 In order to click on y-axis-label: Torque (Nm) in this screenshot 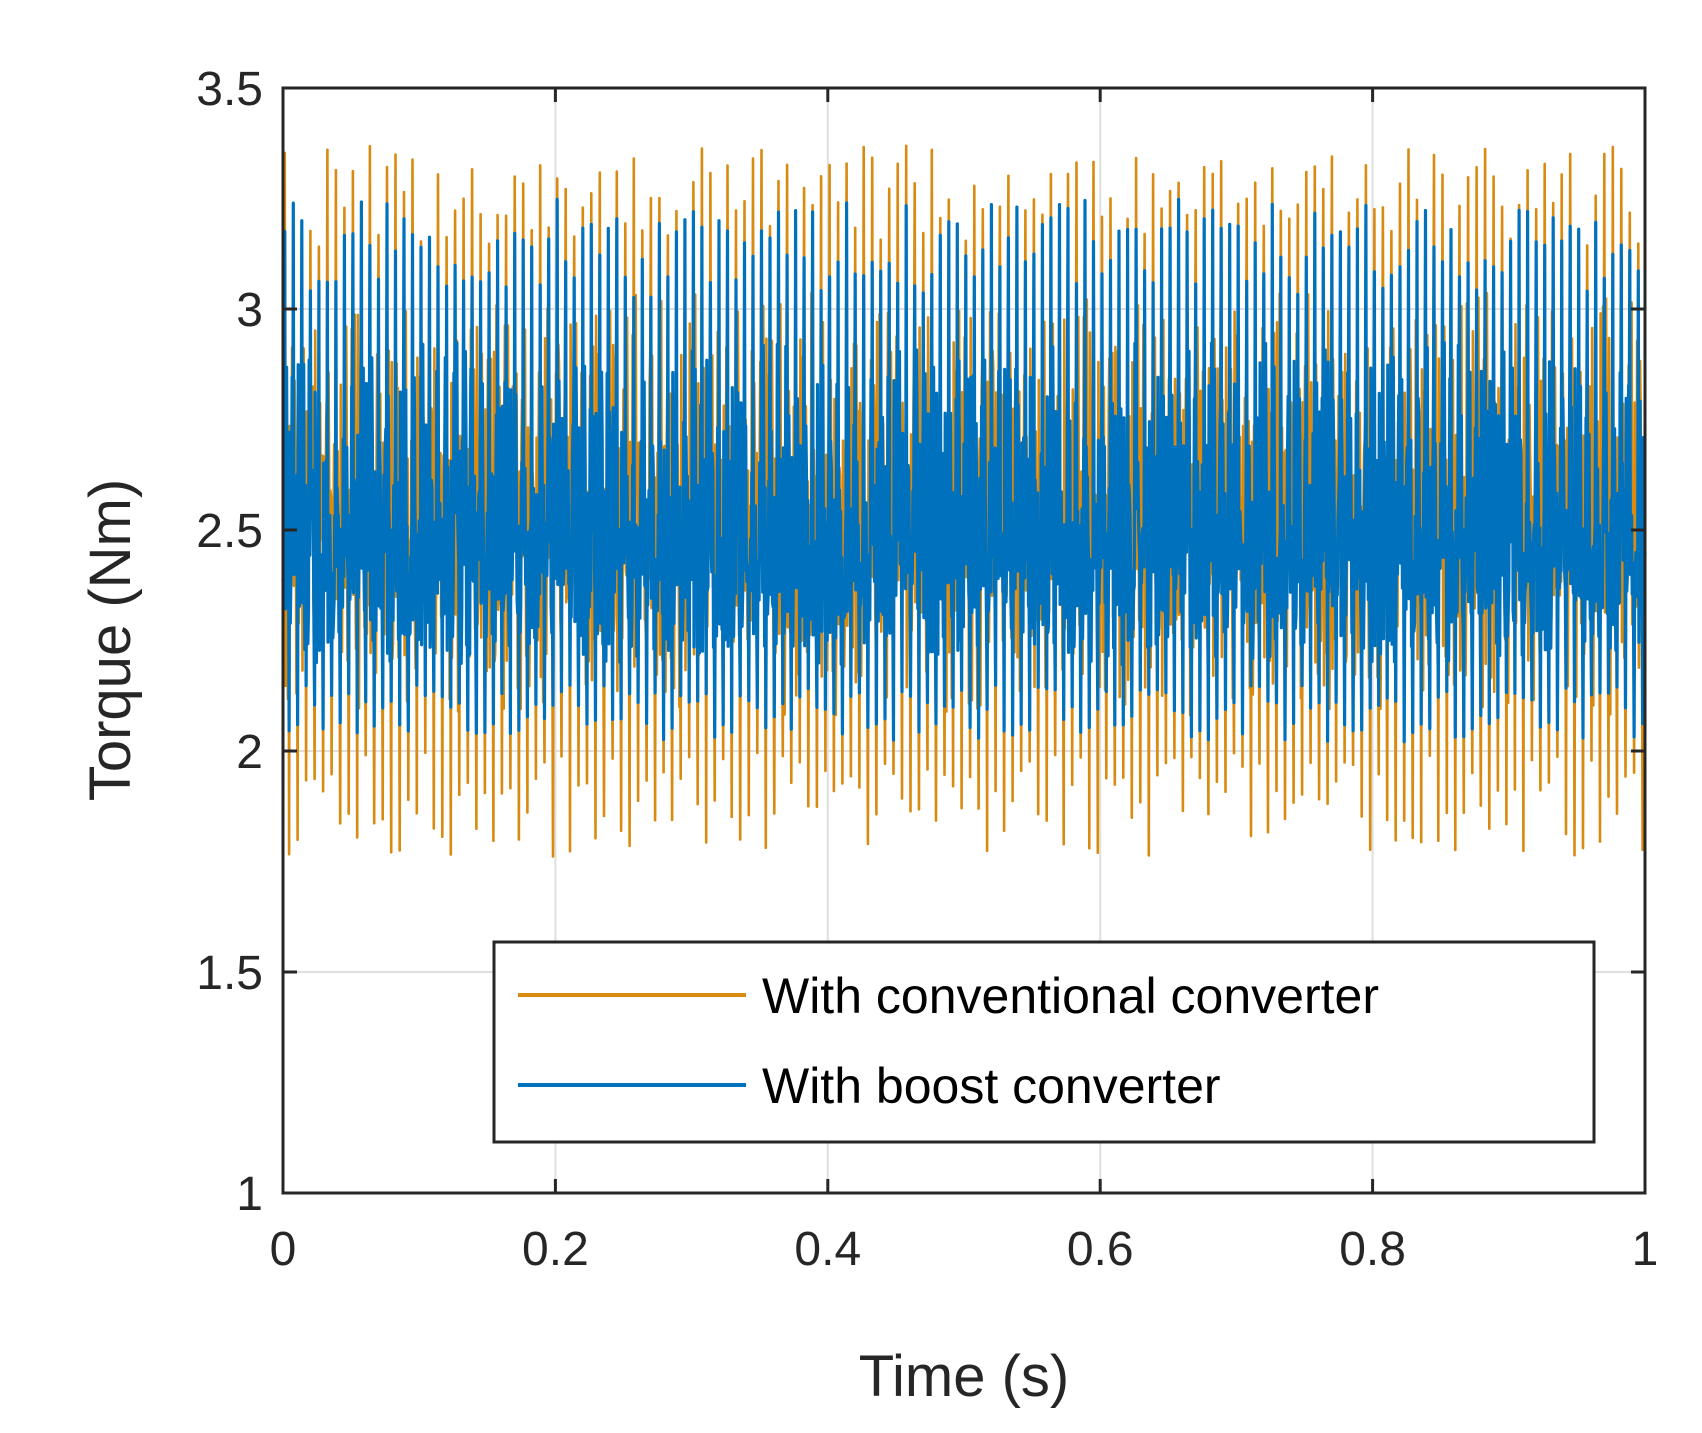, I will do `click(110, 640)`.